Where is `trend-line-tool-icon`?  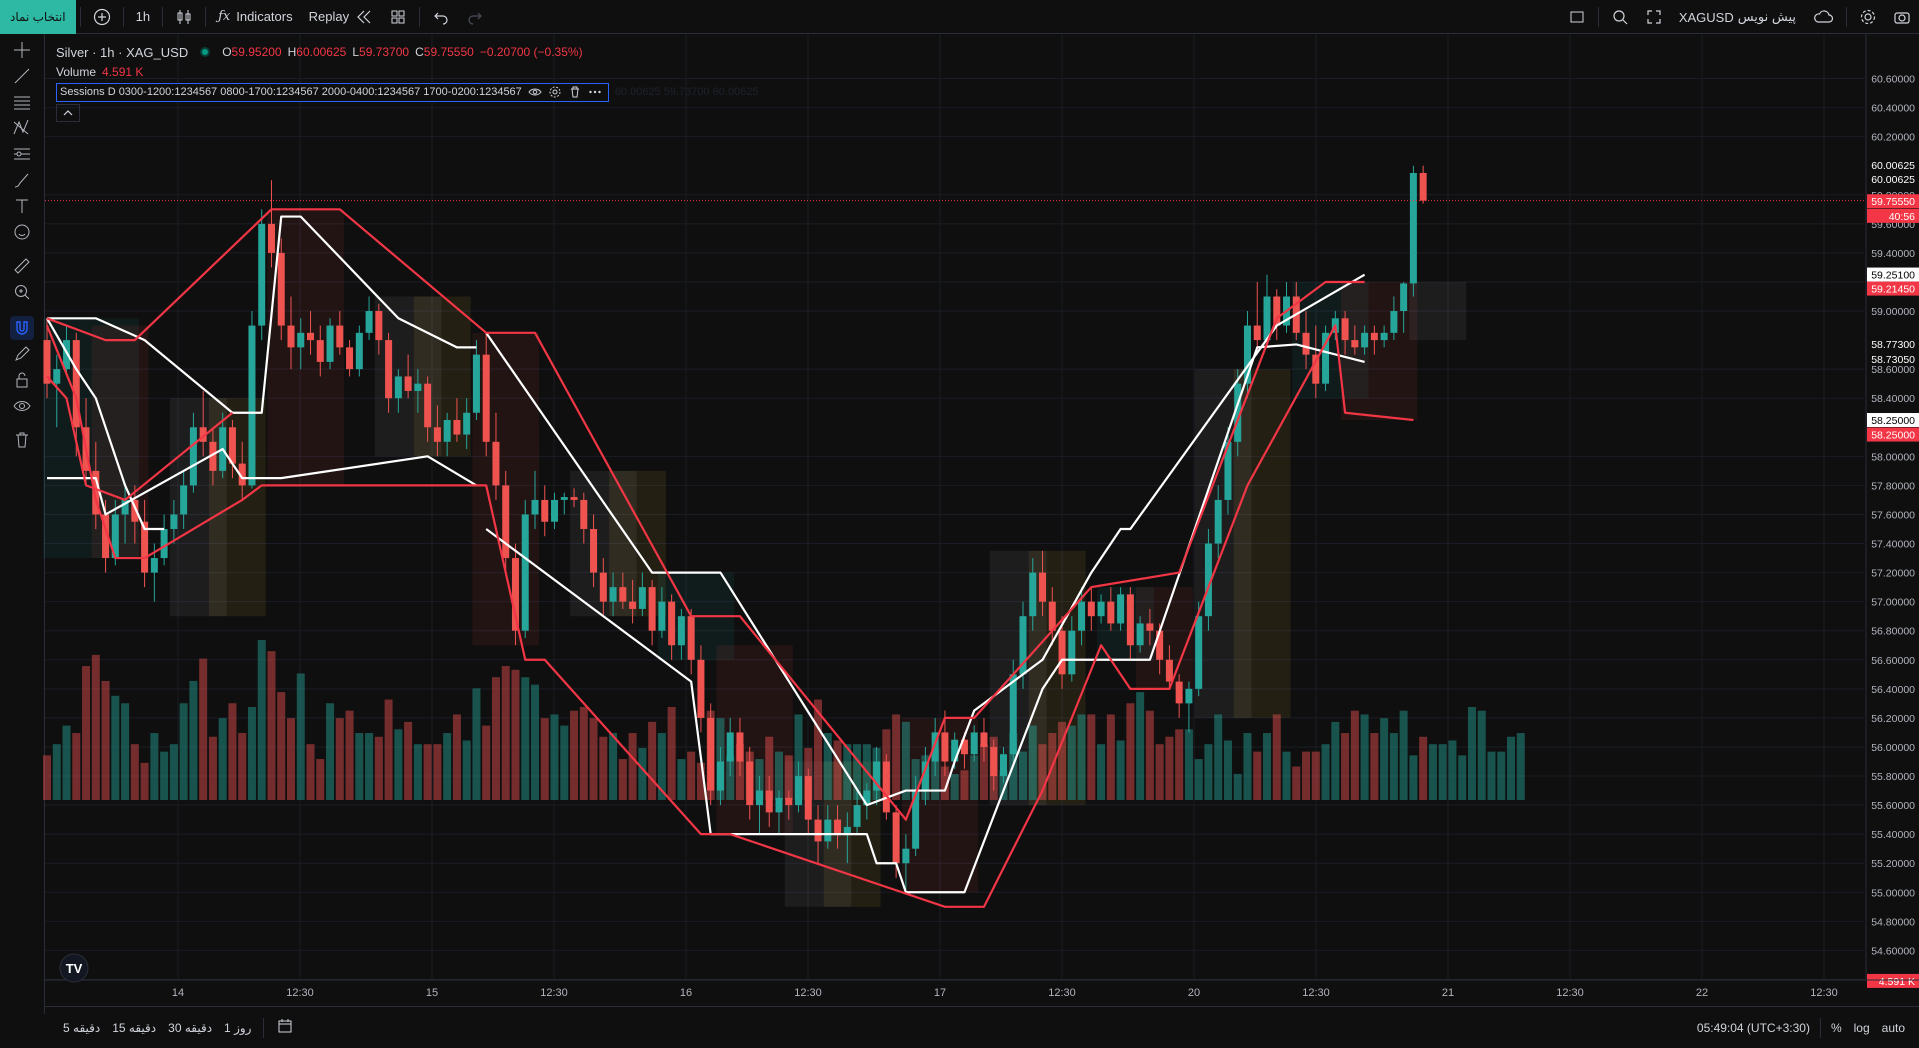 trend-line-tool-icon is located at coordinates (22, 76).